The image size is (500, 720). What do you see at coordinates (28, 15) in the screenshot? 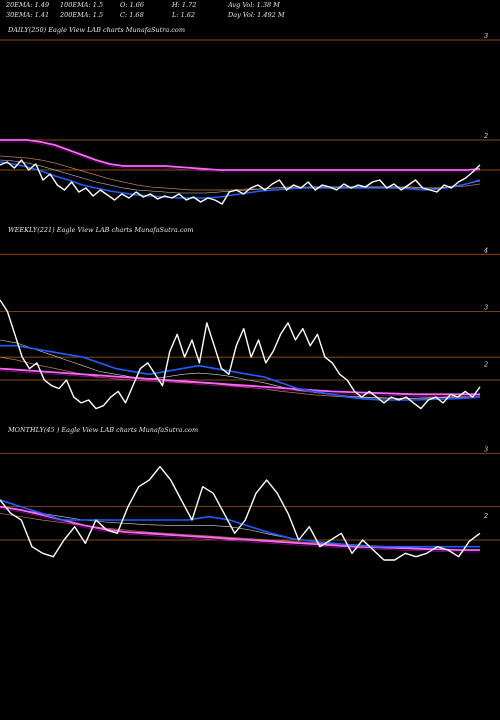
I see `header-stat-30ema: 30EMA: 1.41` at bounding box center [28, 15].